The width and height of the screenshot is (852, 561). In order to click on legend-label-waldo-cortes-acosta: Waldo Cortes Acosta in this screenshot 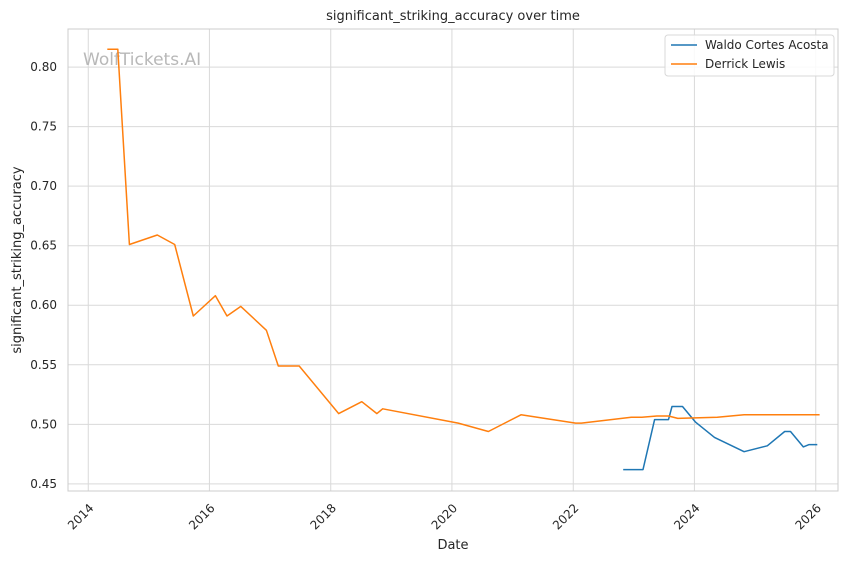, I will do `click(767, 45)`.